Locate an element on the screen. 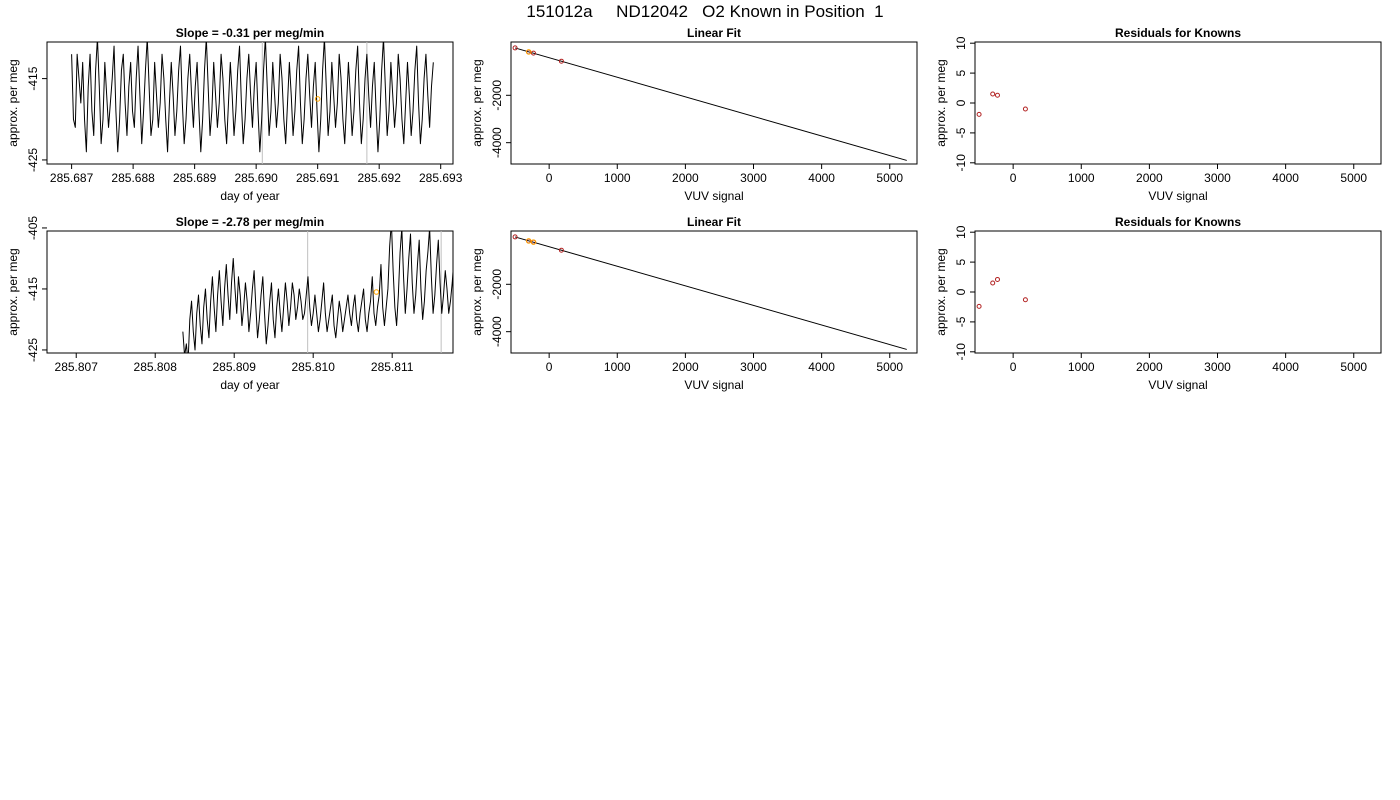  x-axis: 285.807 285.808 285.809 285.810 285.811 is located at coordinates (234, 363).